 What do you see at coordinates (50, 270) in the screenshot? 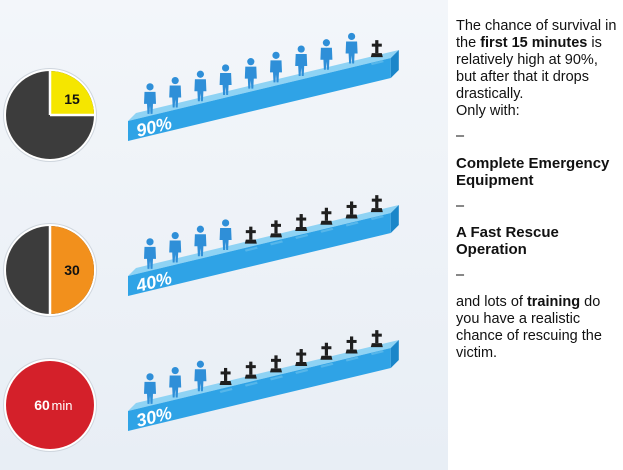
I see `clock-icon: 30` at bounding box center [50, 270].